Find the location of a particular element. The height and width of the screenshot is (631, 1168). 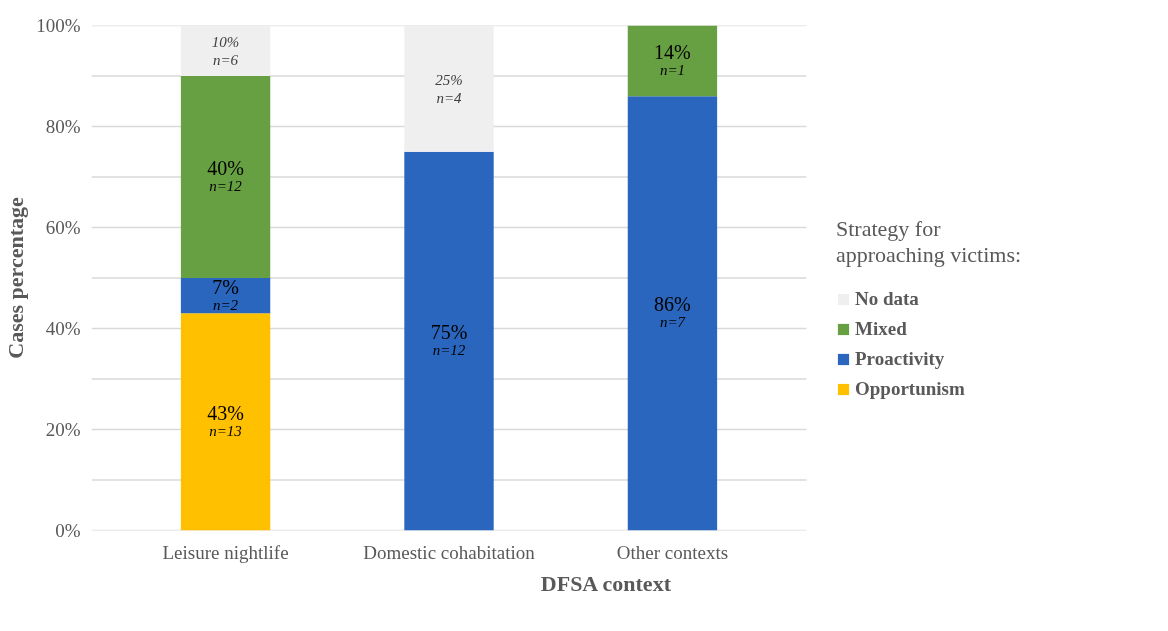

y-tick-label: 80% is located at coordinates (63, 126).